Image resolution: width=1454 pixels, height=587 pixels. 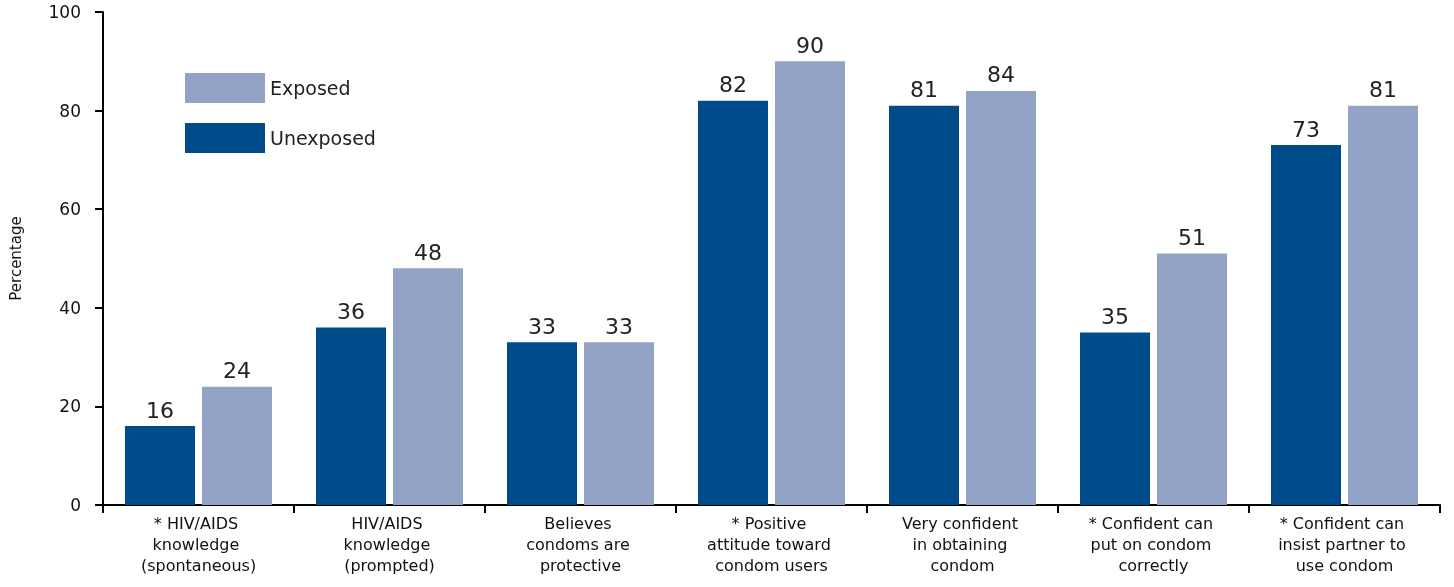 I want to click on data-label: 90, so click(x=810, y=45).